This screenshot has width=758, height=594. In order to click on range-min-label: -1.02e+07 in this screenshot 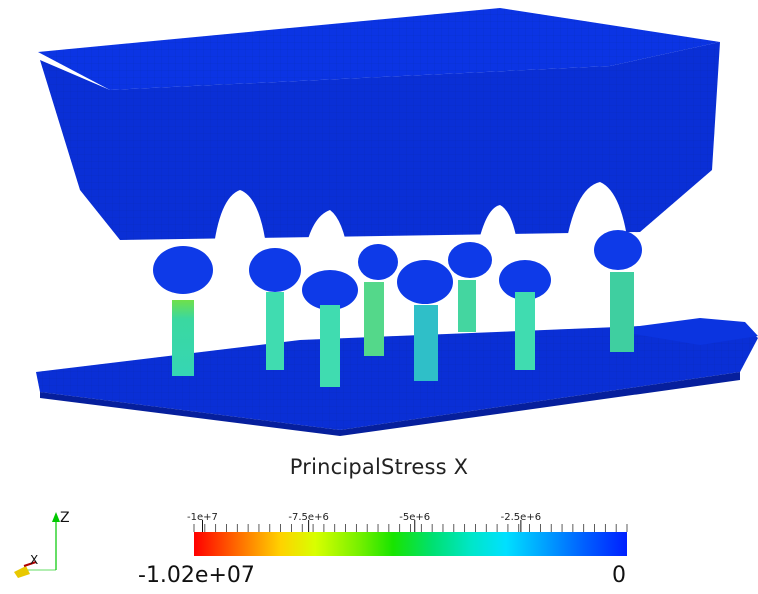, I will do `click(196, 575)`.